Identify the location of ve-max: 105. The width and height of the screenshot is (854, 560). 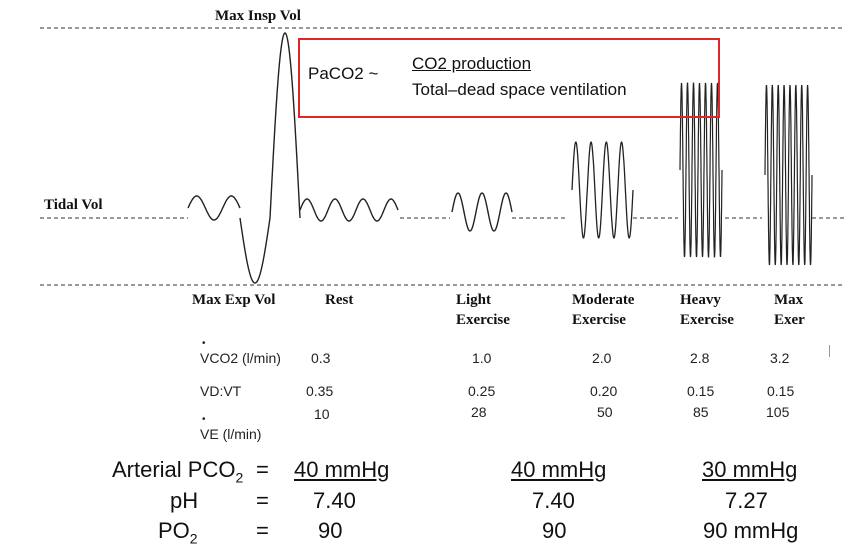
(778, 412).